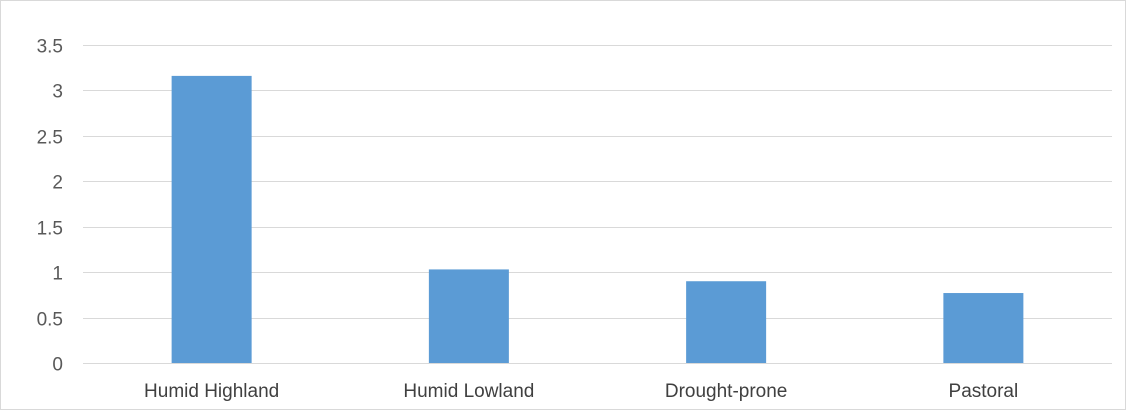  What do you see at coordinates (984, 391) in the screenshot?
I see `x-tick-label: Pastoral` at bounding box center [984, 391].